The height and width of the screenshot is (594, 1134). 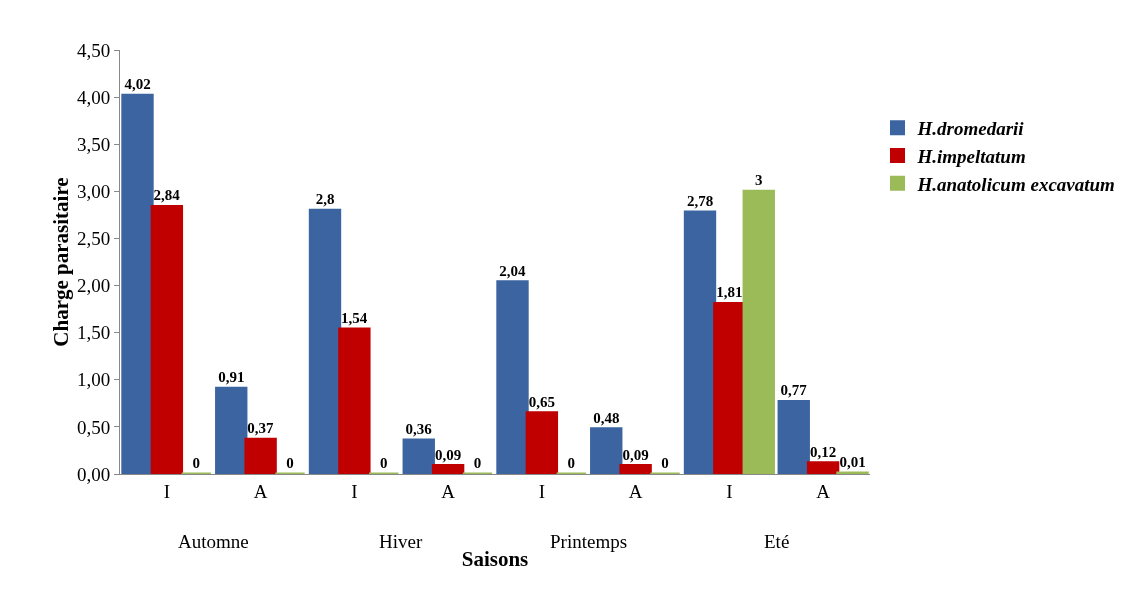 What do you see at coordinates (93, 239) in the screenshot?
I see `y-tick-label: 2,50` at bounding box center [93, 239].